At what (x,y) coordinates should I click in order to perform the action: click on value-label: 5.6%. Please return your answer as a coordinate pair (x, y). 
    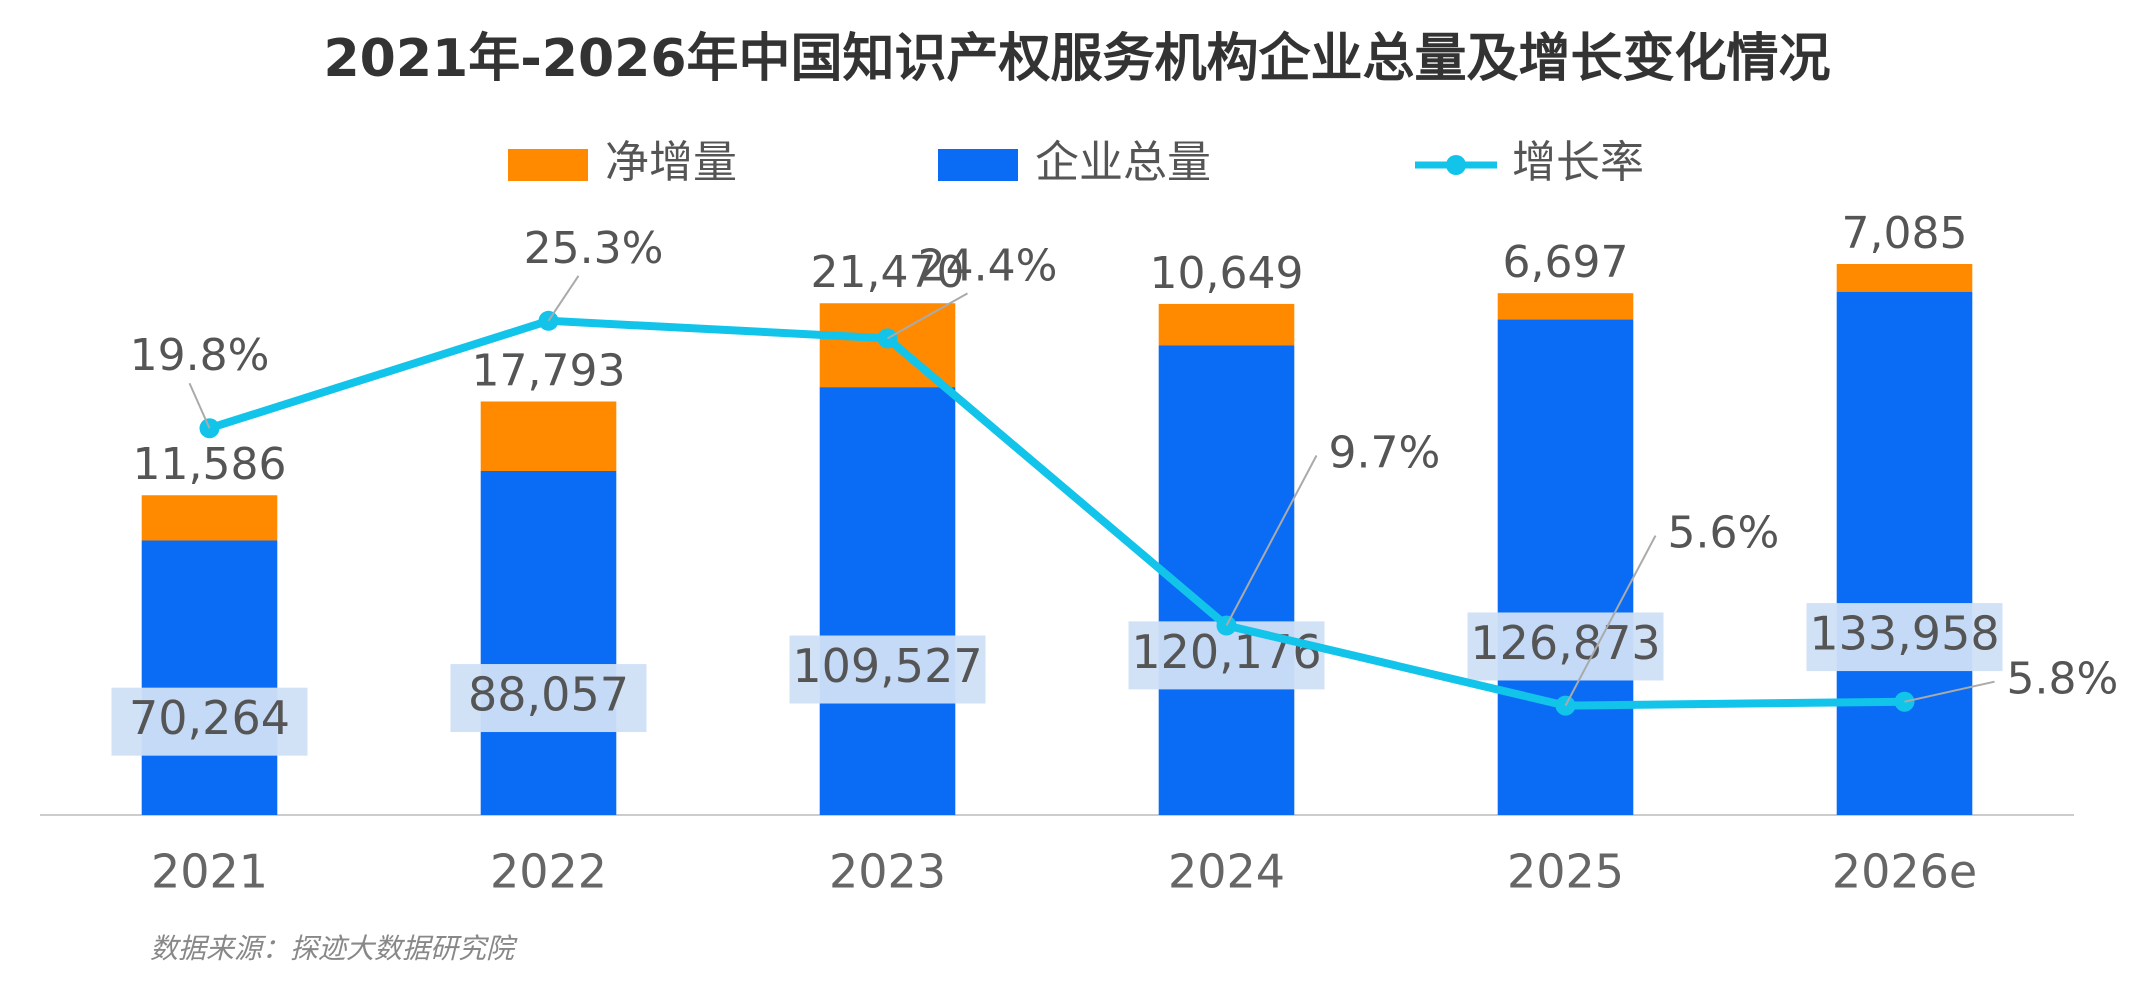
    Looking at the image, I should click on (1724, 533).